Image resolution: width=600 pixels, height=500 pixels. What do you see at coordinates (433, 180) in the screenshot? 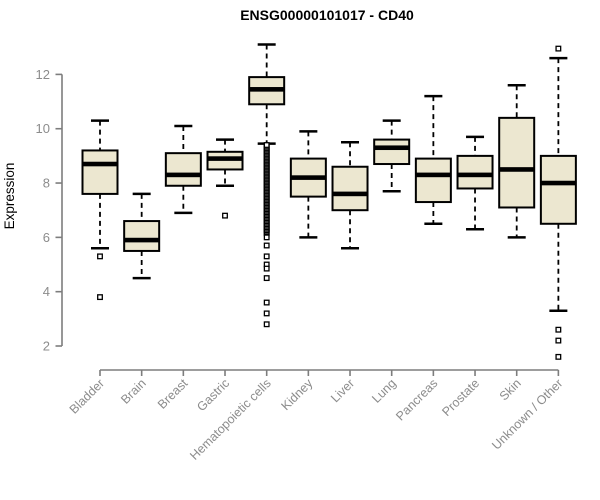
I see `iqr-box-pancreas` at bounding box center [433, 180].